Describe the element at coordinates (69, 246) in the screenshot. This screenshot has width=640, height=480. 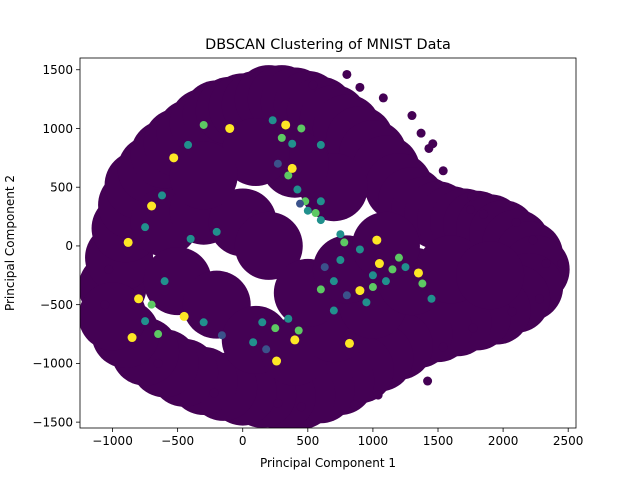
I see `y-tick-label: 0` at that location.